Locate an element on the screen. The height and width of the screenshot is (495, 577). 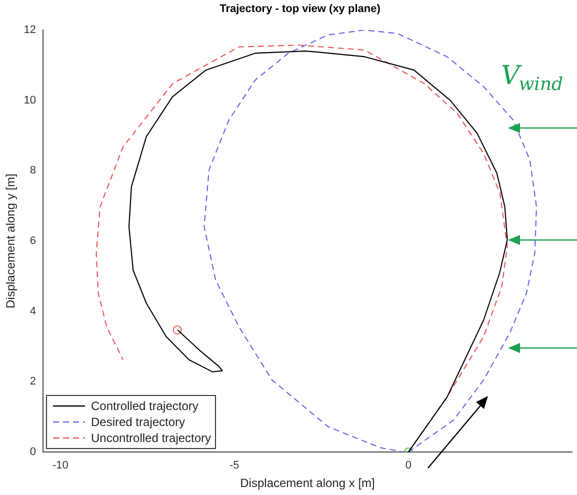
x-tick-label: -5 is located at coordinates (235, 466).